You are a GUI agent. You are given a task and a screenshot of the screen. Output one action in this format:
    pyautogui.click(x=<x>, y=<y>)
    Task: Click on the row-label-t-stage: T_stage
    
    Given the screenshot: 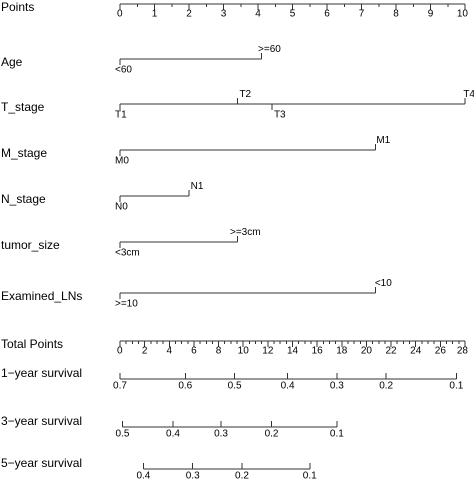 What is the action you would take?
    pyautogui.click(x=23, y=107)
    